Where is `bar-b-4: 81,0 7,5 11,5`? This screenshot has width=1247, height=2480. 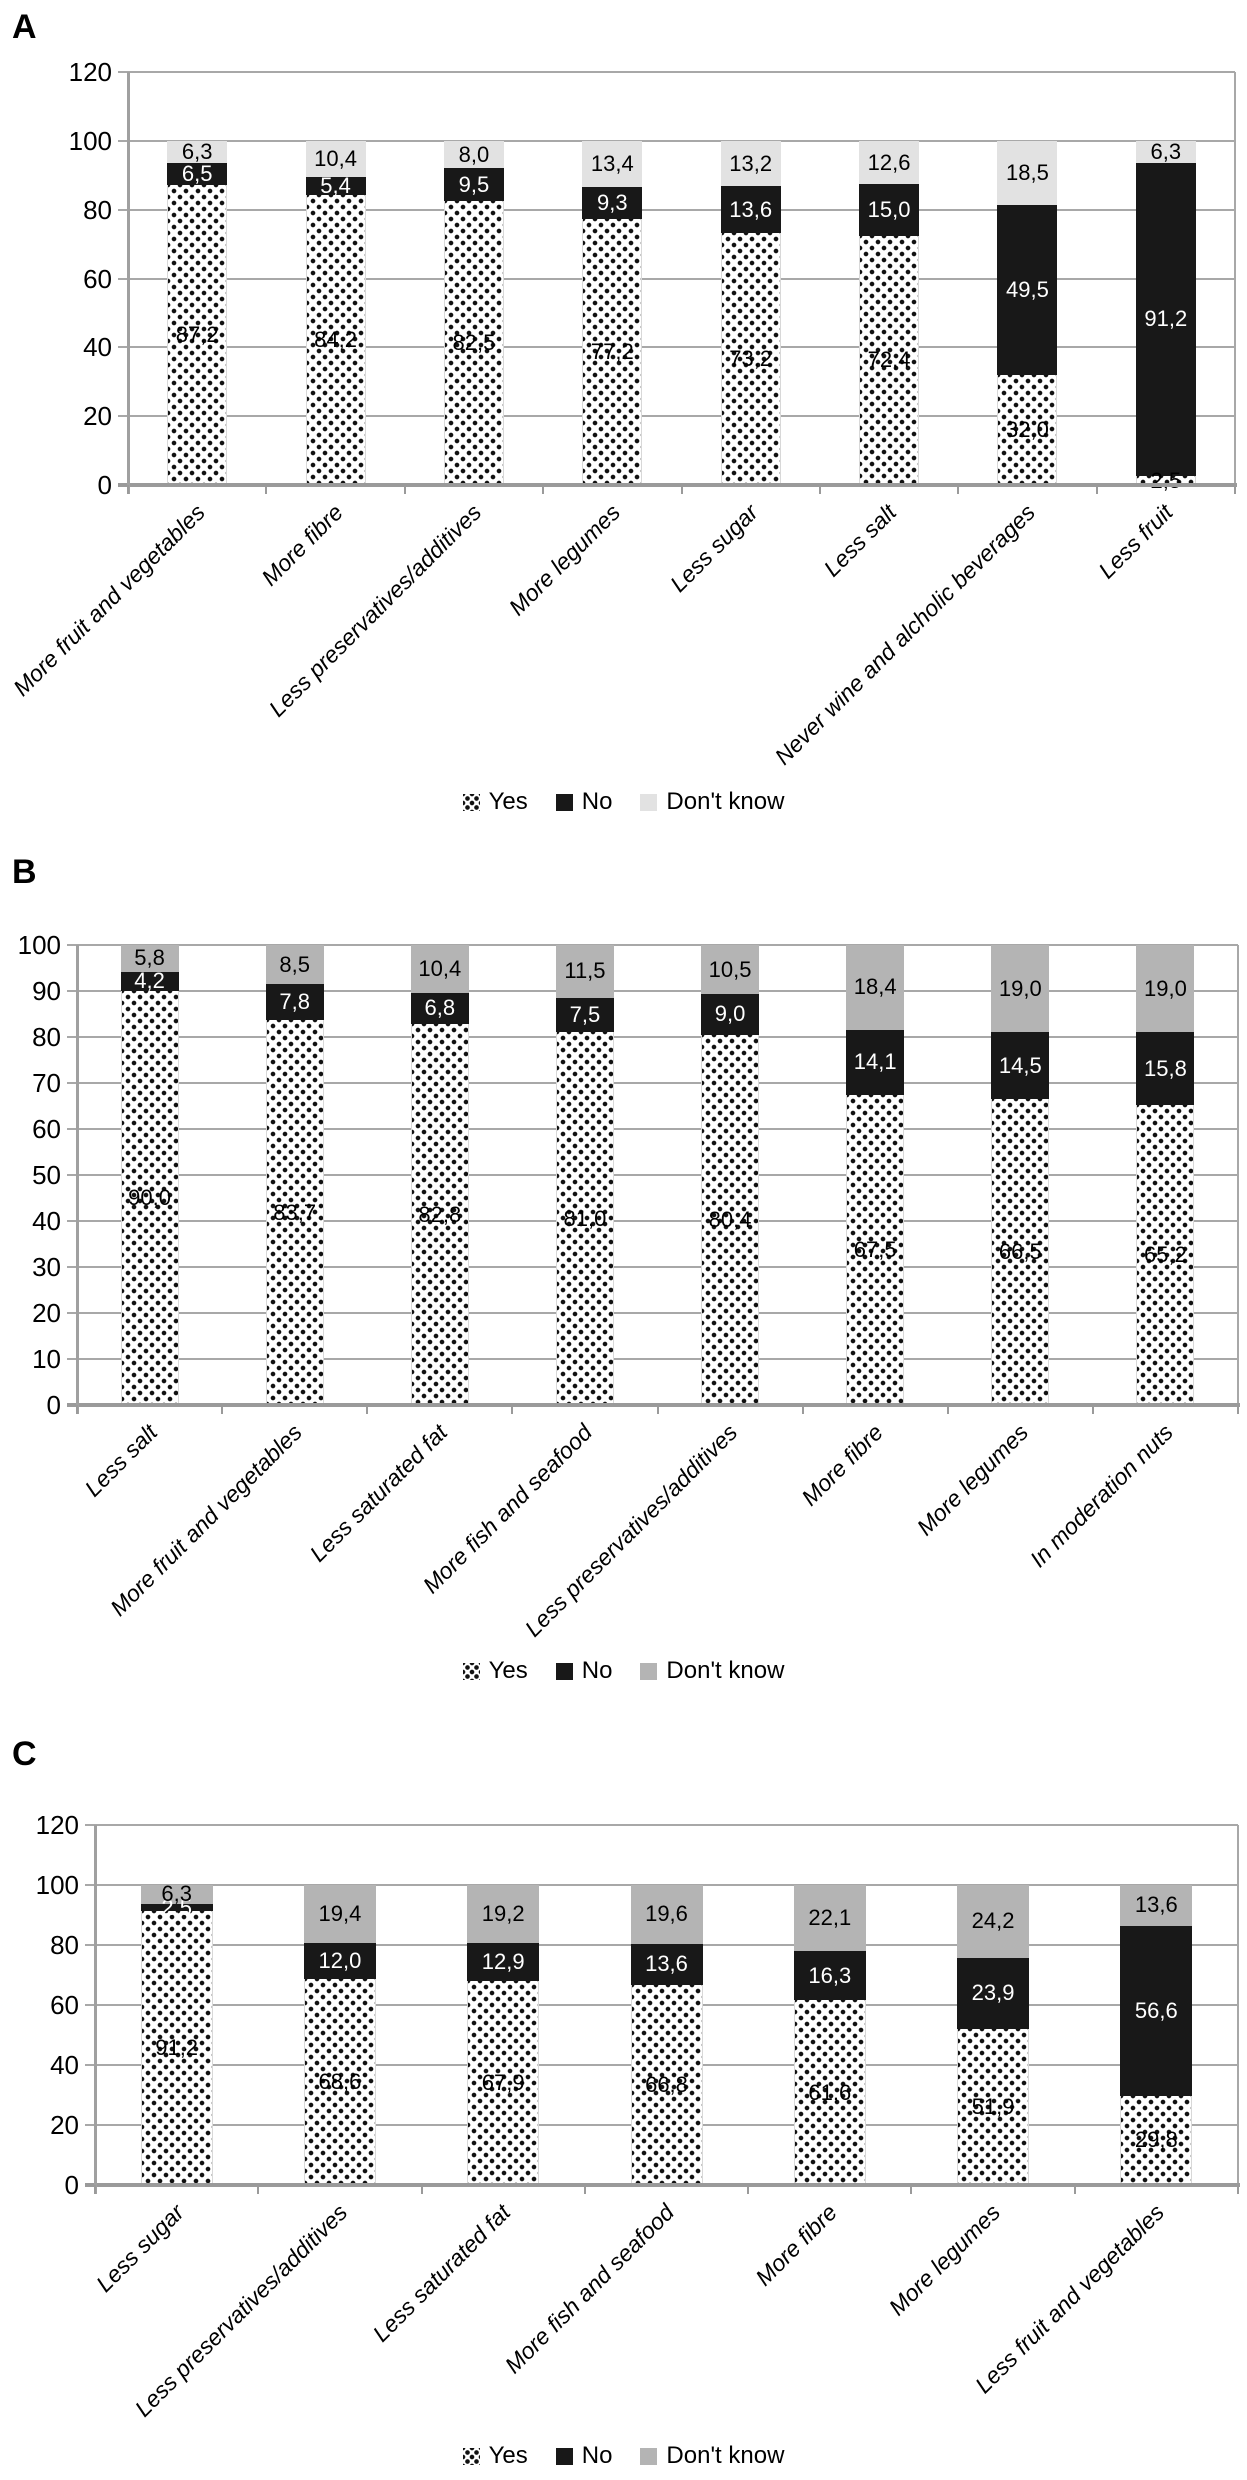
bar-b-4: 81,0 7,5 11,5 is located at coordinates (584, 1175).